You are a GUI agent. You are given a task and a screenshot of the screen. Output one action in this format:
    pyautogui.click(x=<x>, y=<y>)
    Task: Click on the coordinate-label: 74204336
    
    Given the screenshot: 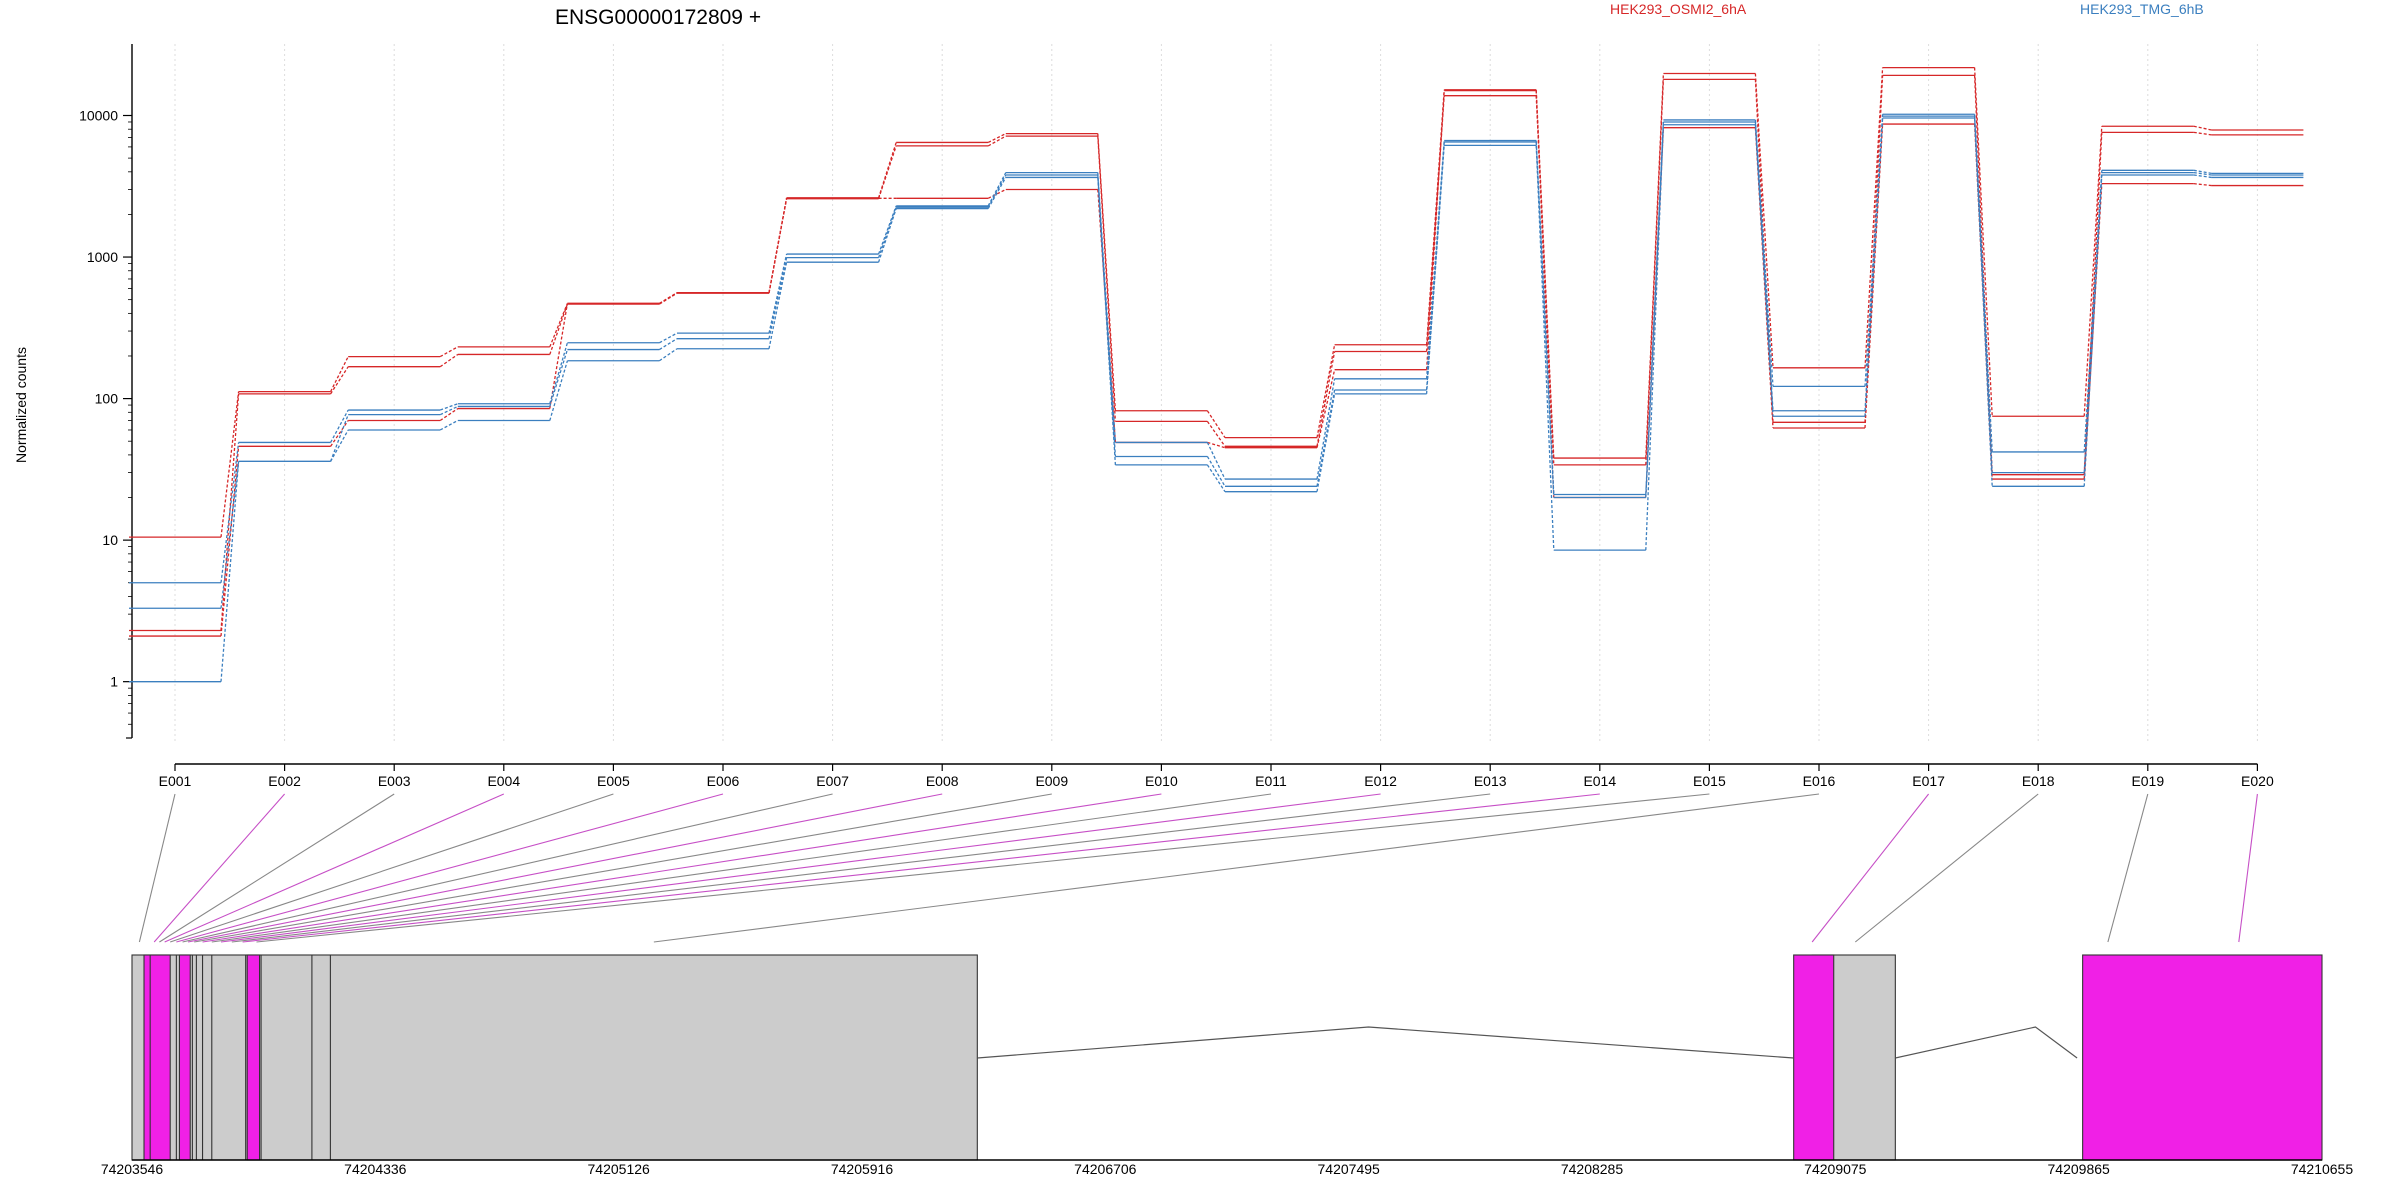 What is the action you would take?
    pyautogui.click(x=375, y=1169)
    